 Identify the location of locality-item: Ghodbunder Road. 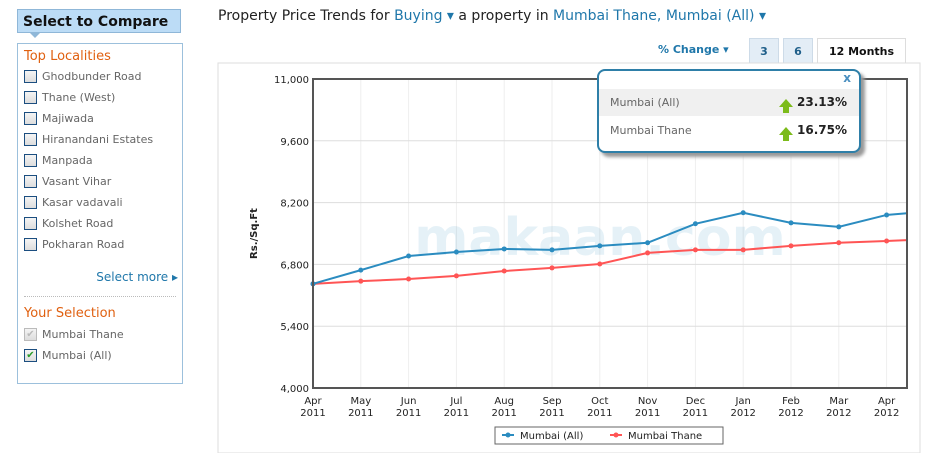
(83, 76).